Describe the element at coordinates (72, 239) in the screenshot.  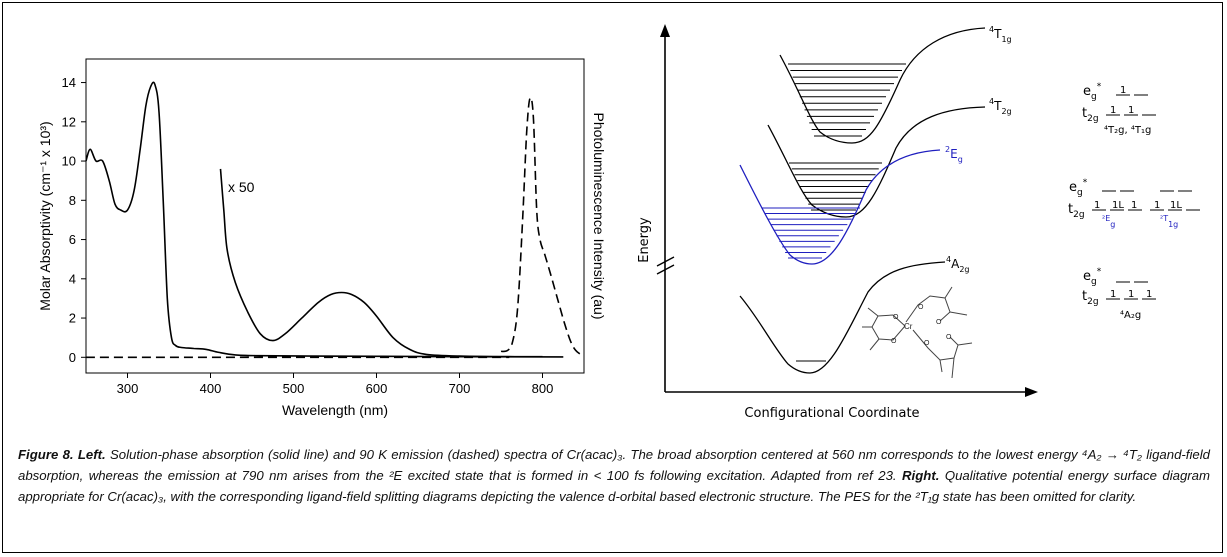
I see `y-tick-label: 6` at that location.